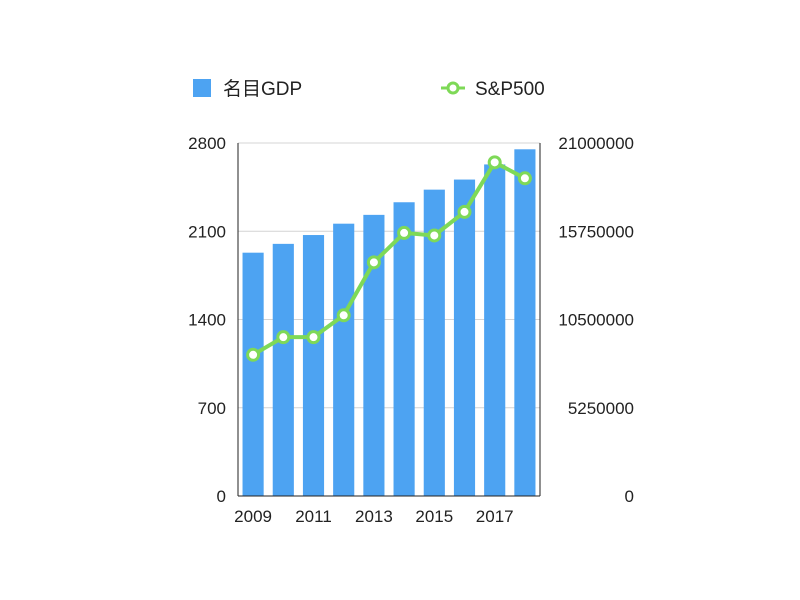 This screenshot has height=600, width=800. What do you see at coordinates (601, 408) in the screenshot?
I see `y-right-tick-label: 5250000` at bounding box center [601, 408].